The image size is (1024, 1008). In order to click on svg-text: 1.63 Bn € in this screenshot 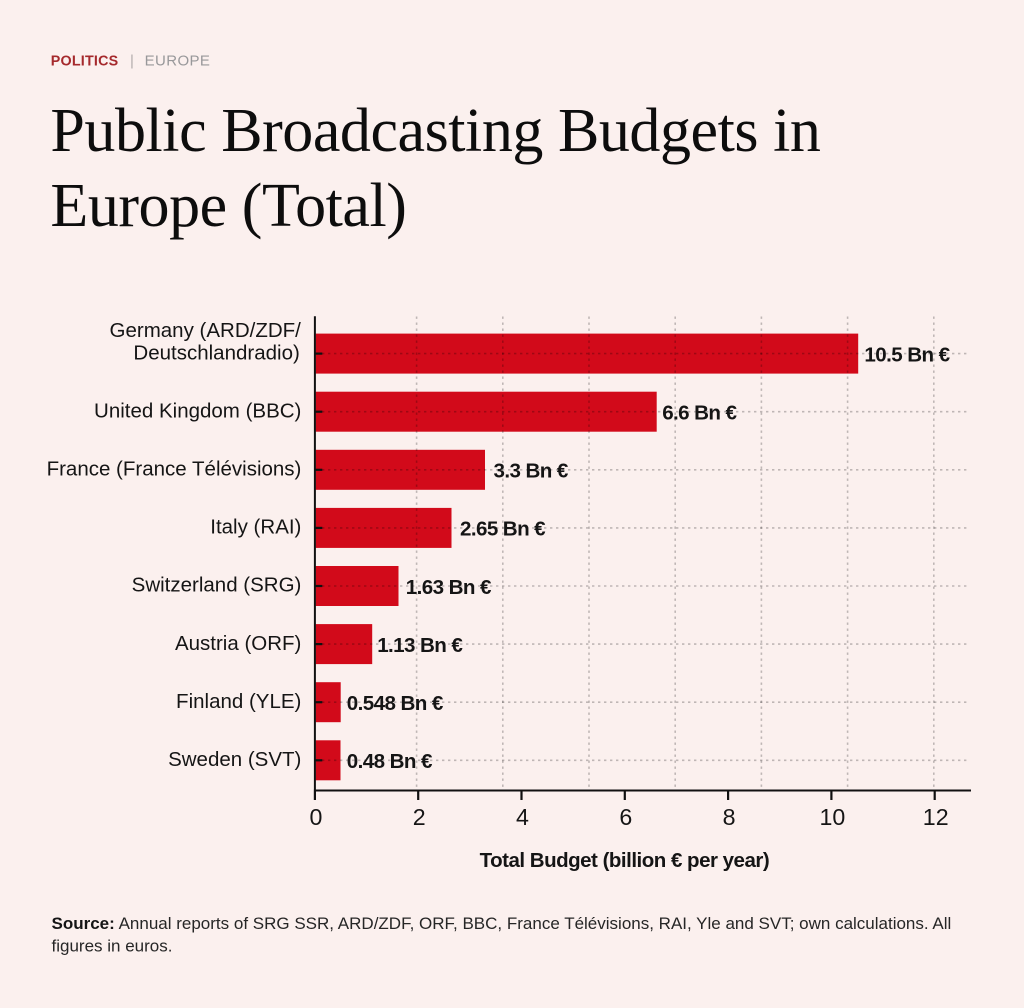, I will do `click(449, 587)`.